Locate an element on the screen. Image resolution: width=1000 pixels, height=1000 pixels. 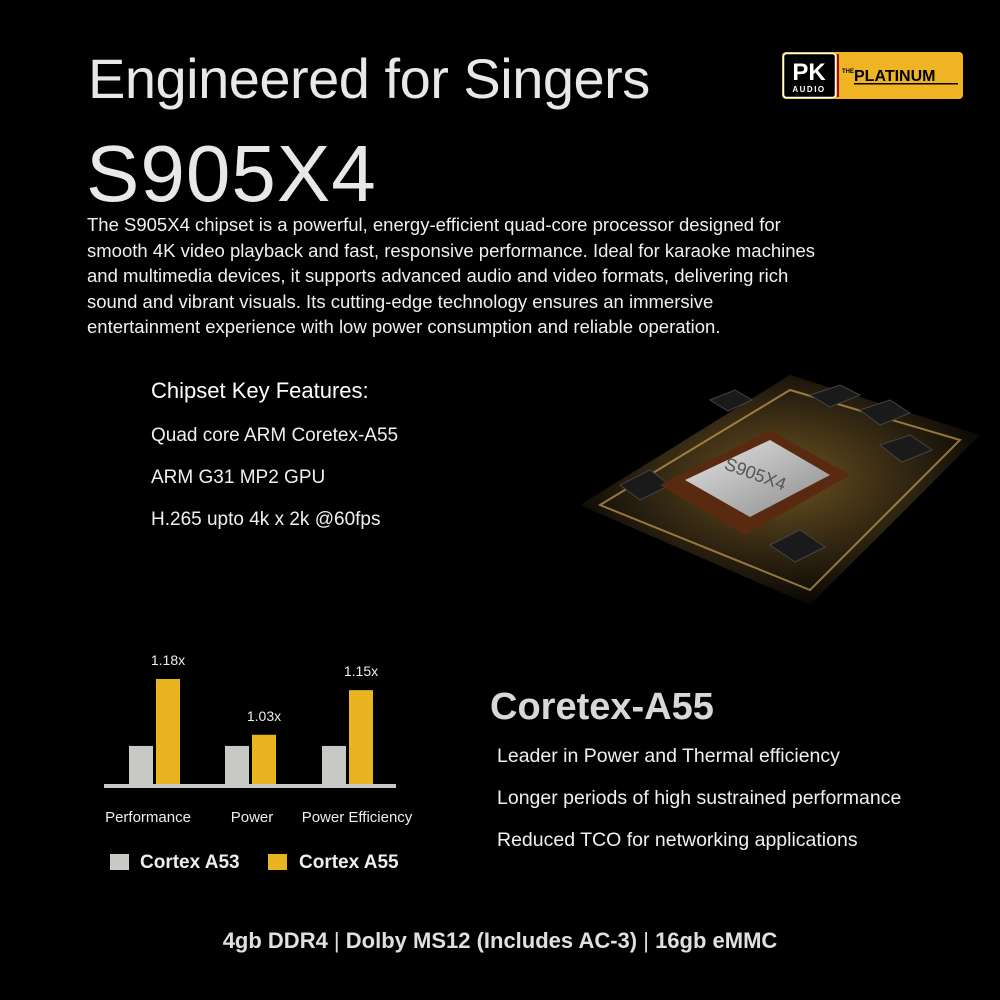
data-label: 1.03x is located at coordinates (264, 716).